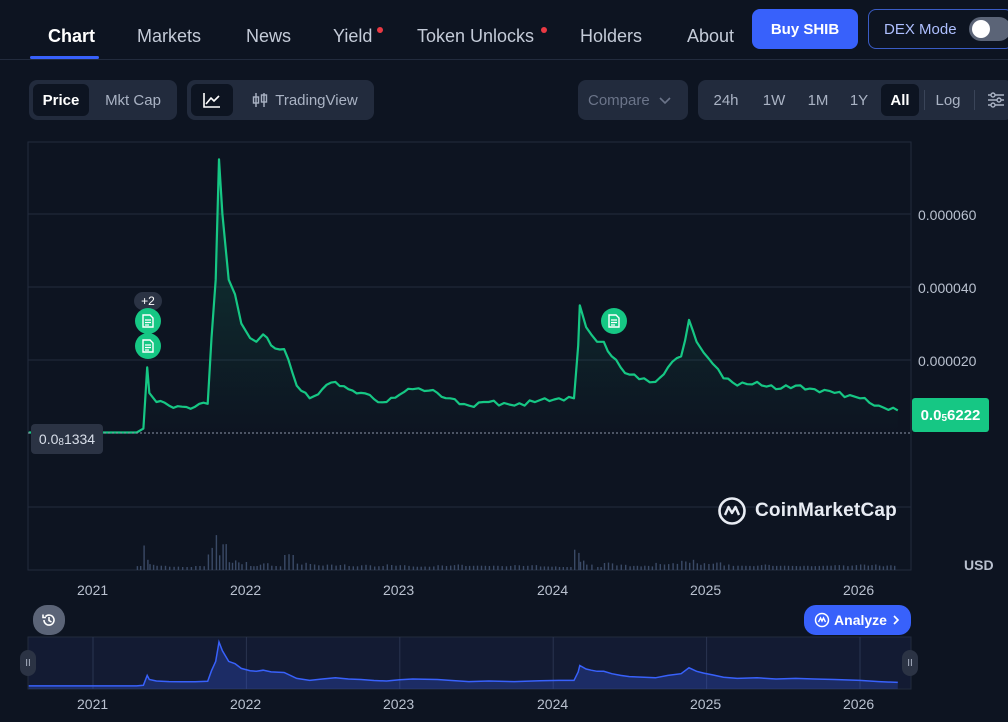 The image size is (1008, 722). What do you see at coordinates (93, 590) in the screenshot?
I see `x-tick-label: 2021` at bounding box center [93, 590].